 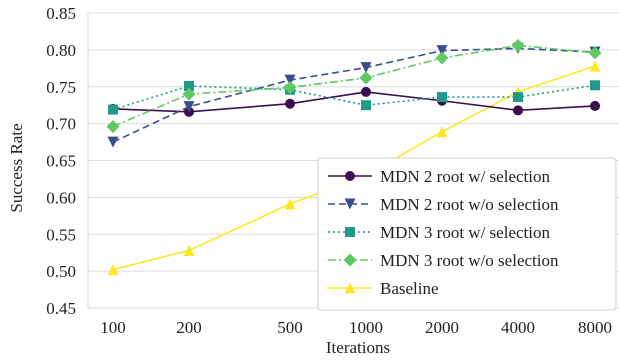 I want to click on legend-label: MDN 2 root w/ selection, so click(x=465, y=176).